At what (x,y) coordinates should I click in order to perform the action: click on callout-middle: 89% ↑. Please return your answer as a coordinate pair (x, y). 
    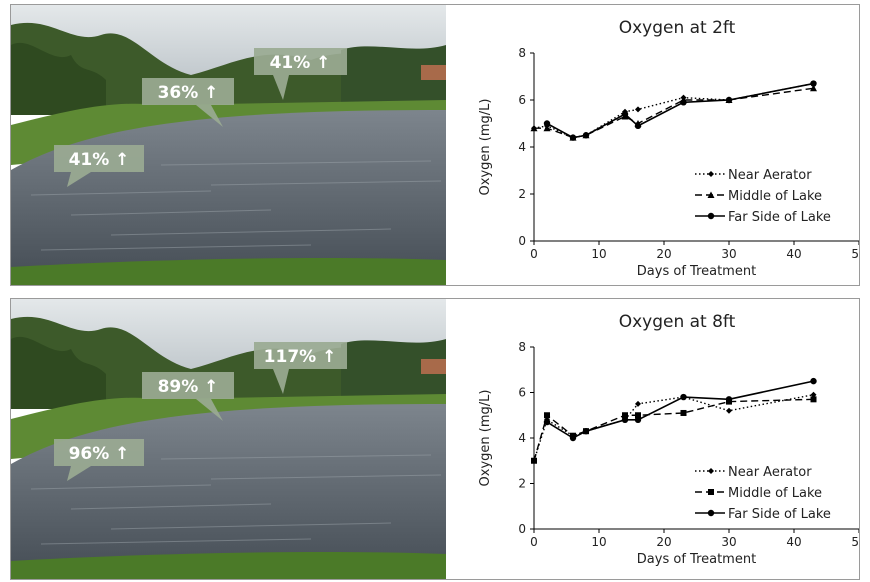
    Looking at the image, I should click on (188, 396).